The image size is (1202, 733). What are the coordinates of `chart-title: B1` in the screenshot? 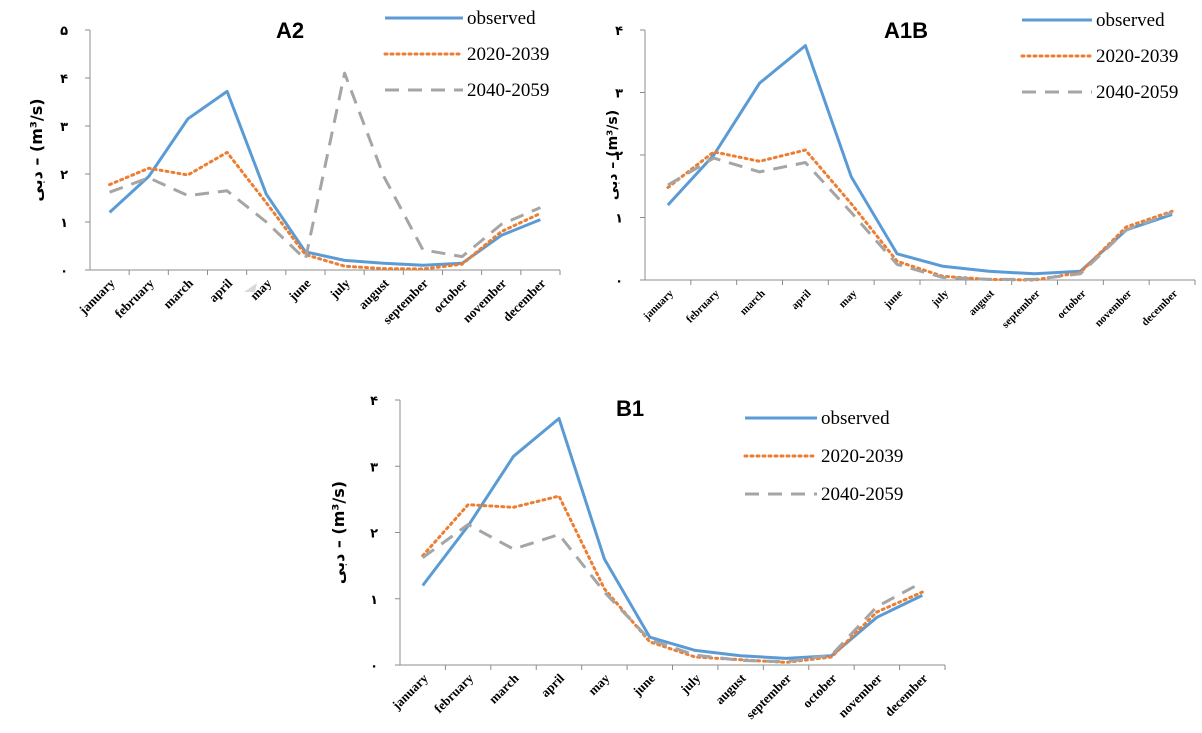 It's located at (630, 408).